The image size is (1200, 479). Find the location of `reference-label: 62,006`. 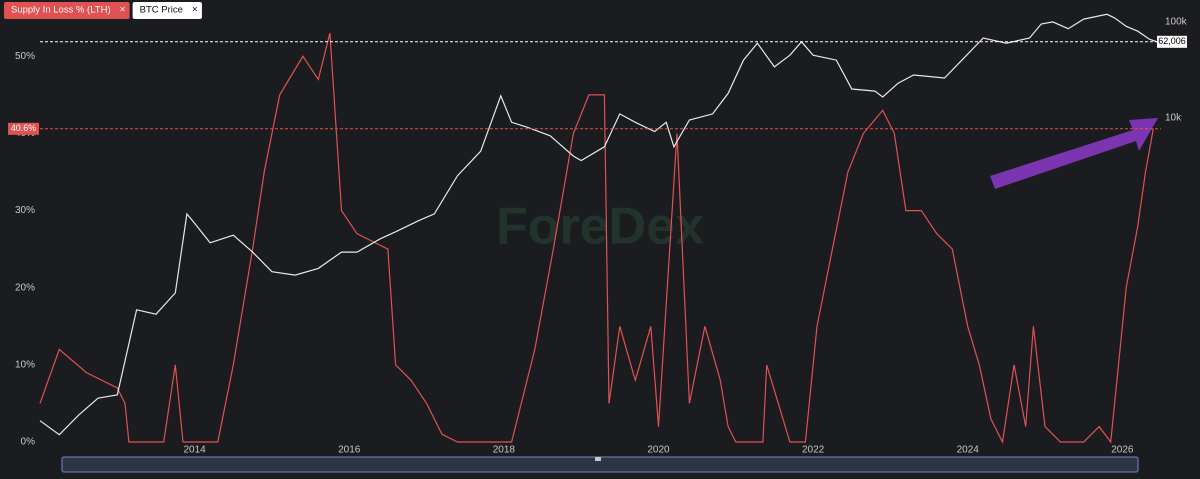

reference-label: 62,006 is located at coordinates (1172, 41).